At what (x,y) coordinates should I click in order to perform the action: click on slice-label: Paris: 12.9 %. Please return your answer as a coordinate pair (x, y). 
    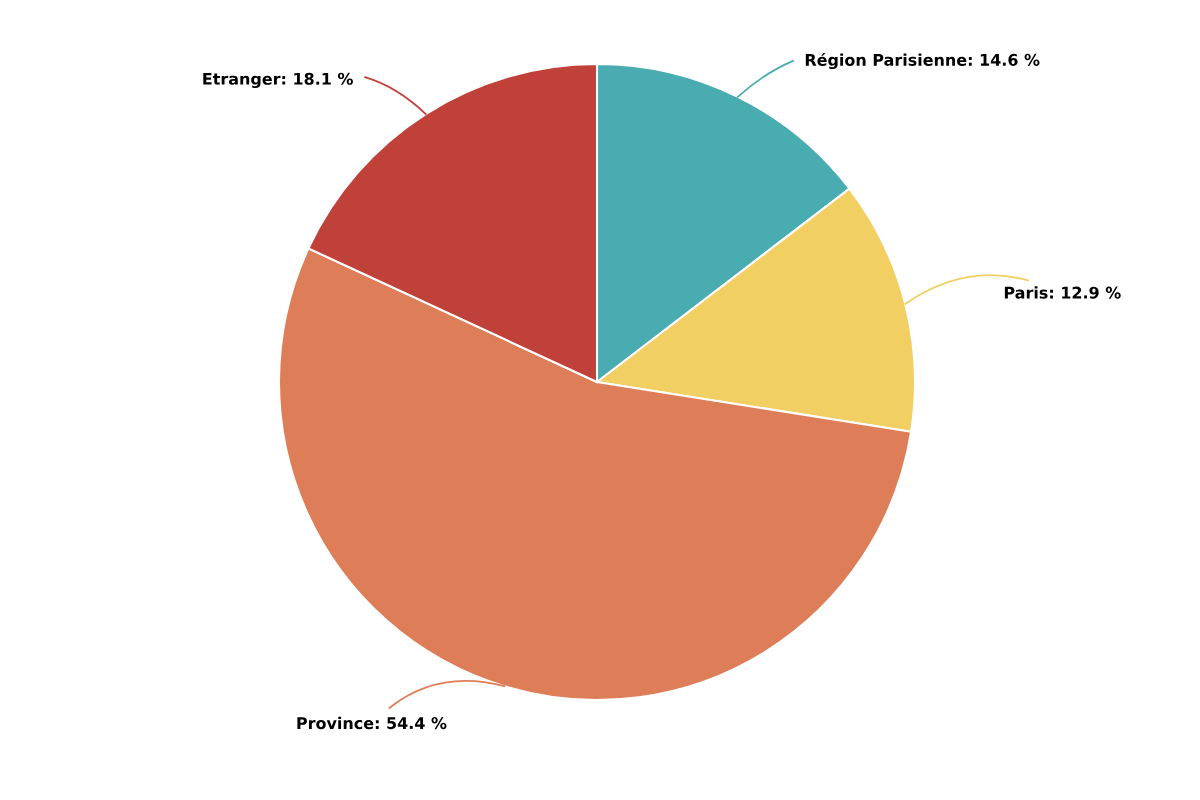
    Looking at the image, I should click on (1062, 292).